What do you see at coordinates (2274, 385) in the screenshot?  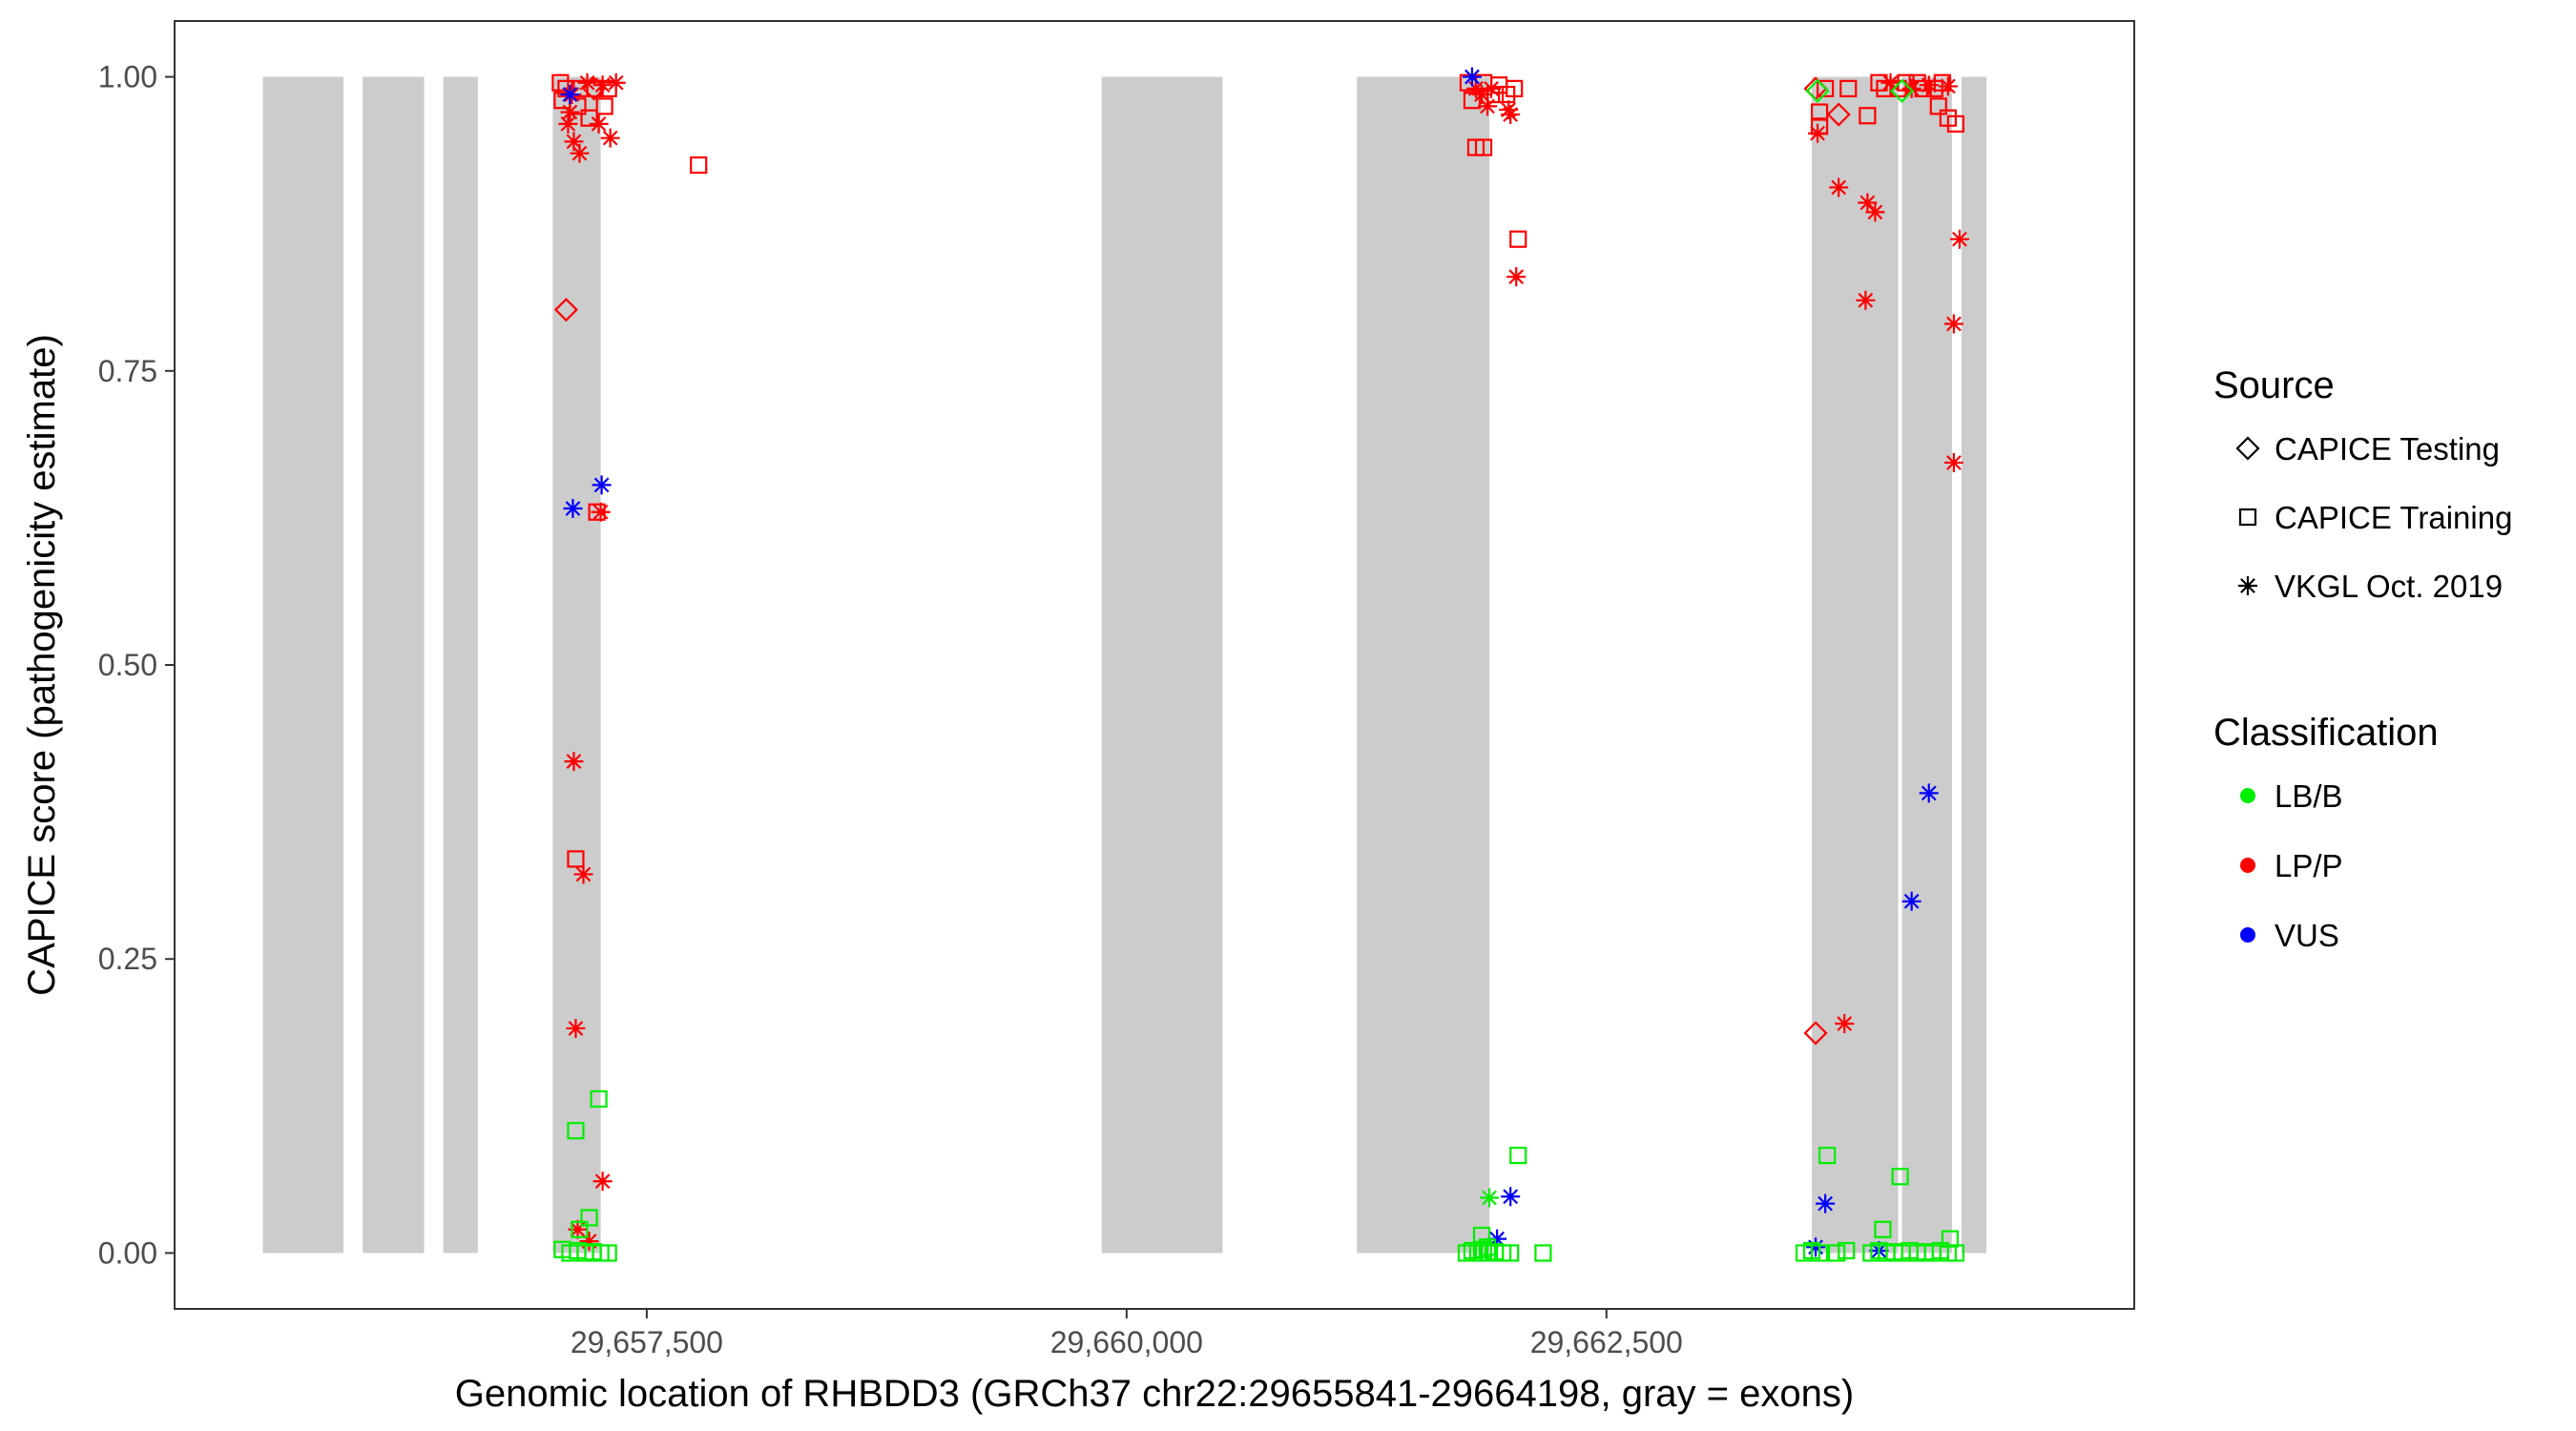 I see `legend-title-source: Source` at bounding box center [2274, 385].